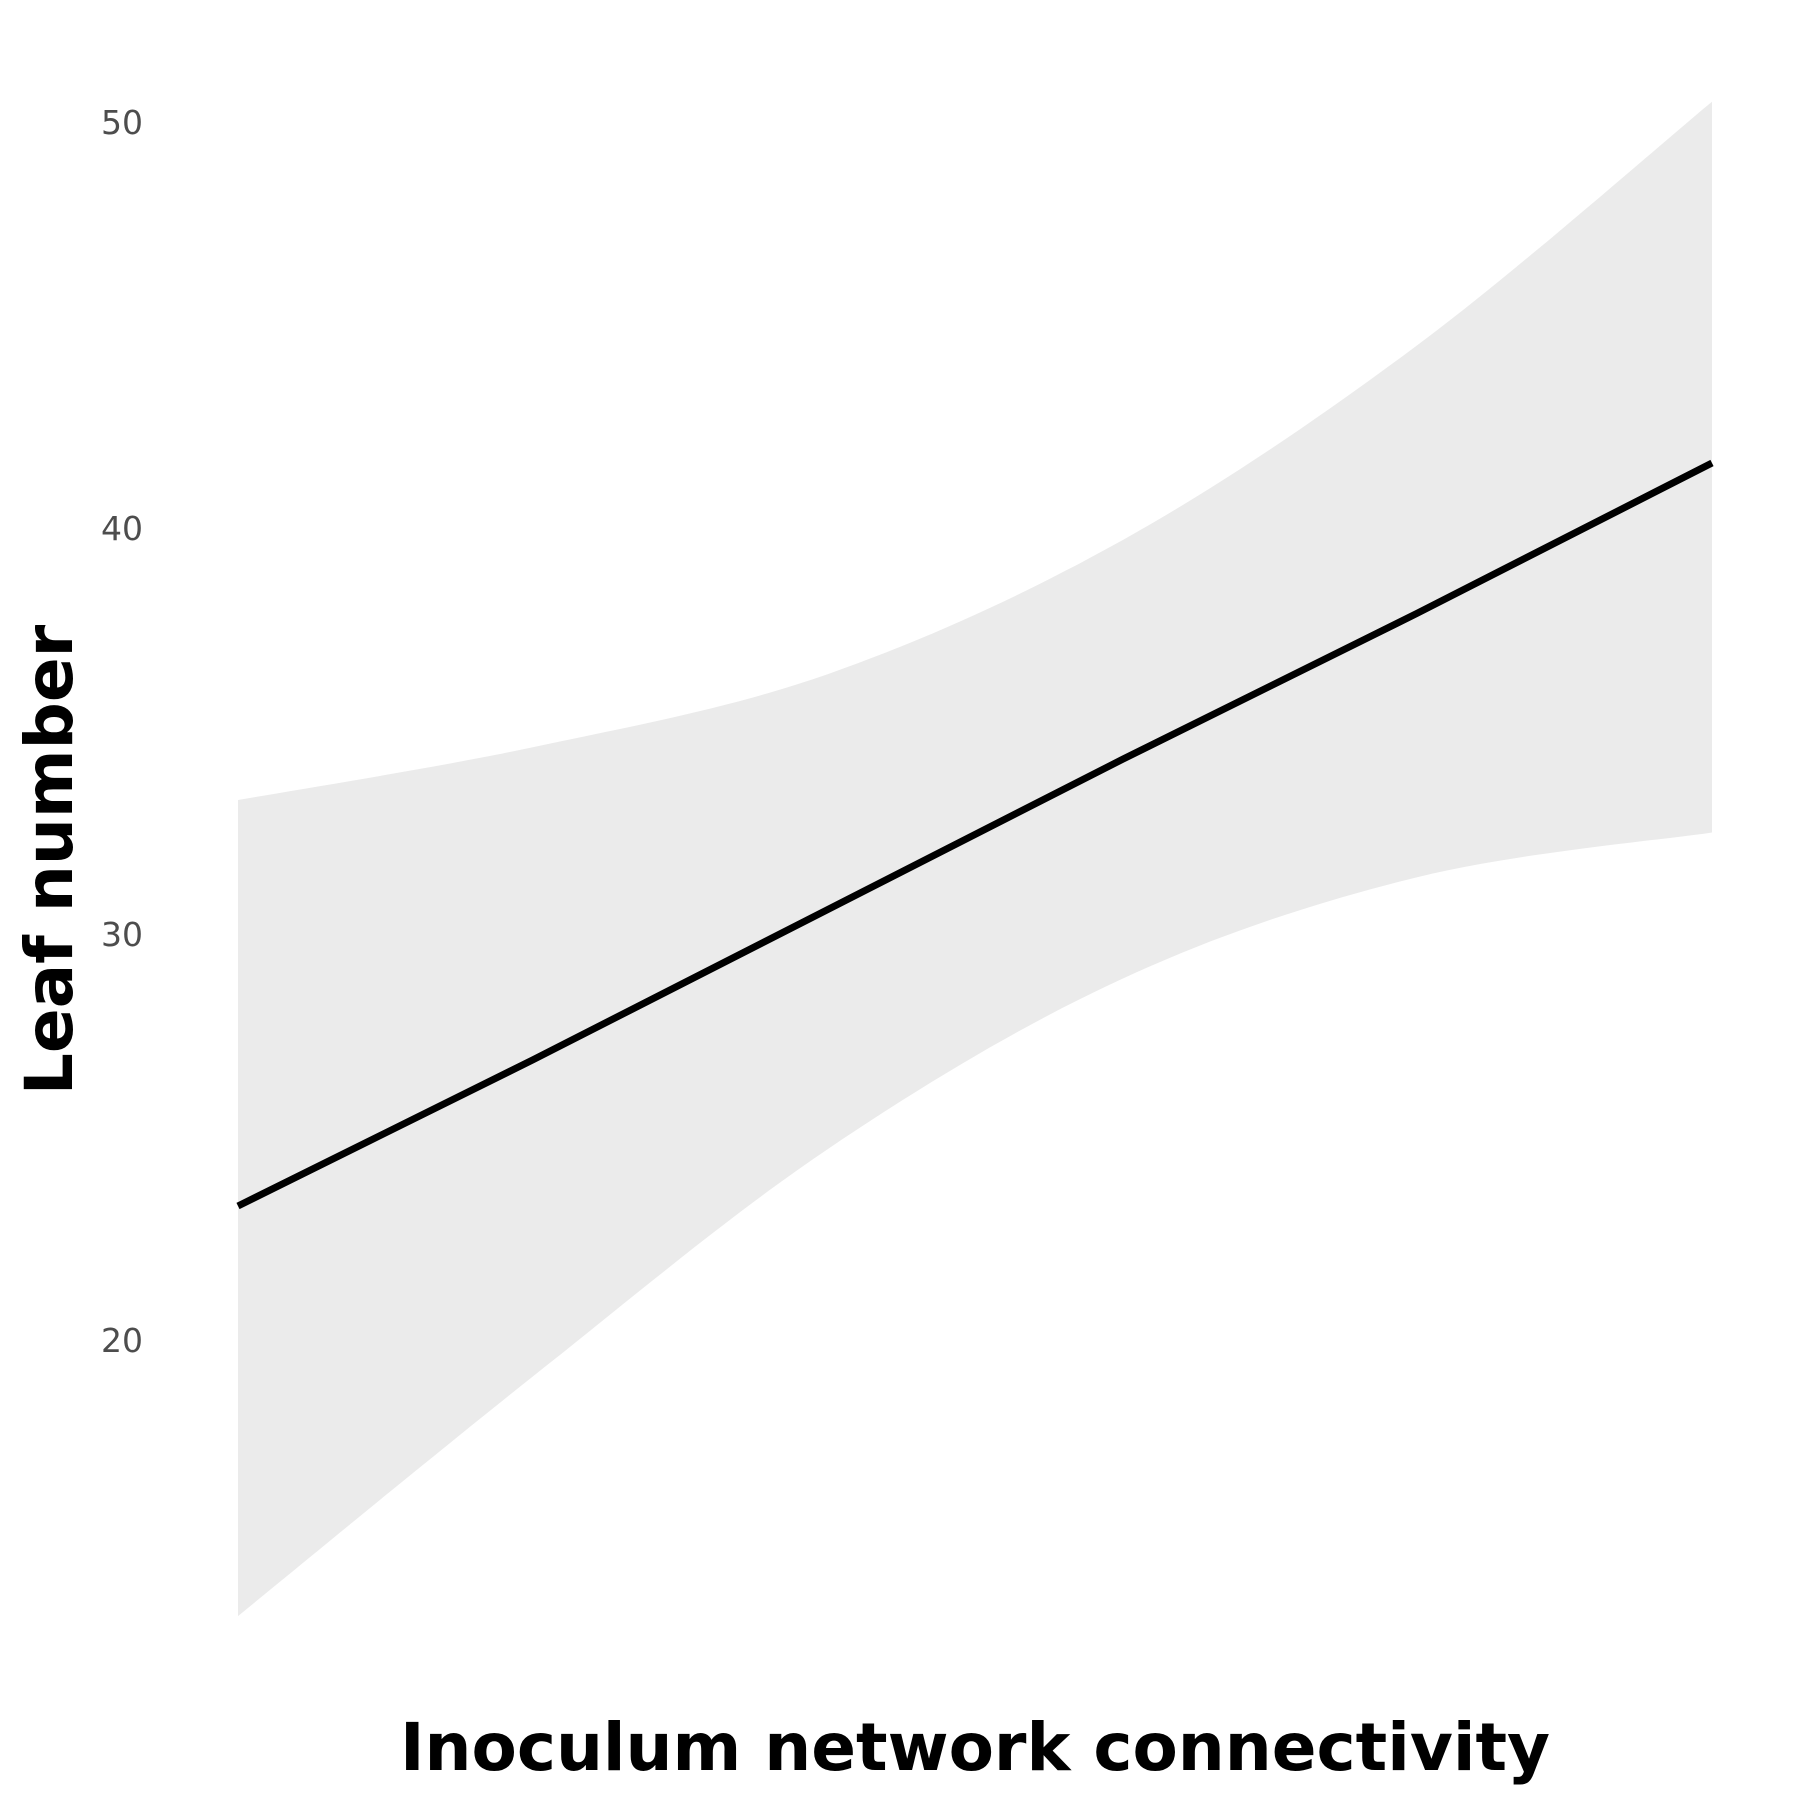 Image resolution: width=1800 pixels, height=1800 pixels. Describe the element at coordinates (122, 528) in the screenshot. I see `y-tick-label: 40` at that location.